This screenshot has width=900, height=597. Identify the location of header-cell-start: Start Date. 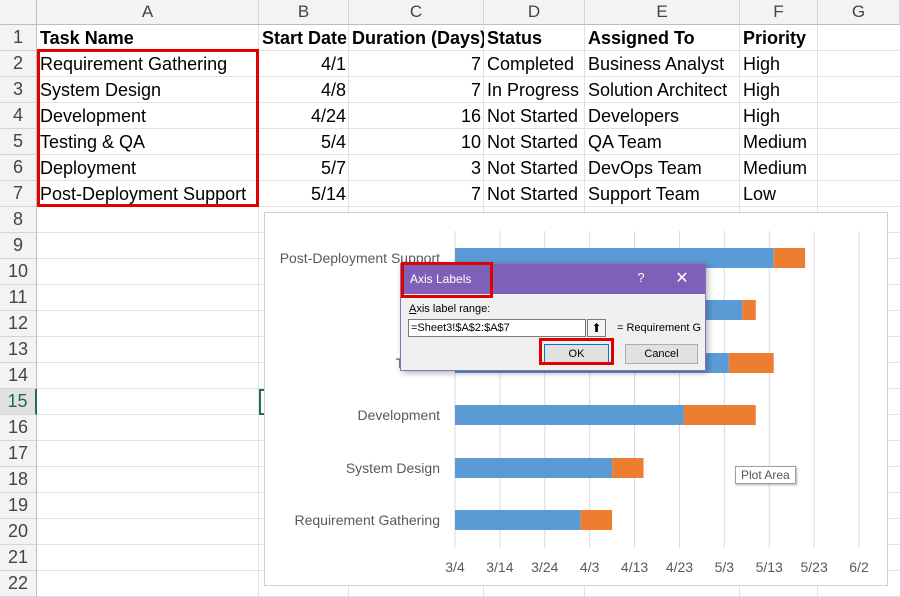
(305, 38).